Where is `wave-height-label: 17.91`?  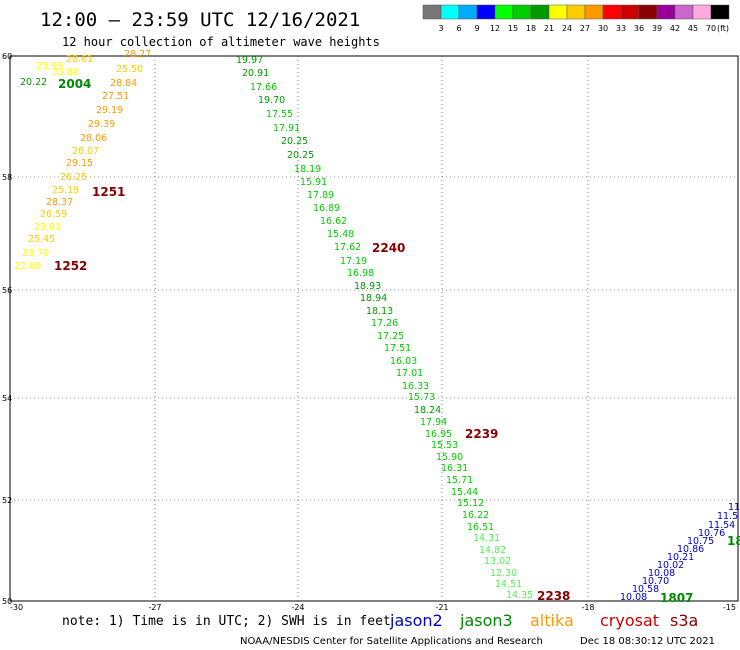
wave-height-label: 17.91 is located at coordinates (286, 128).